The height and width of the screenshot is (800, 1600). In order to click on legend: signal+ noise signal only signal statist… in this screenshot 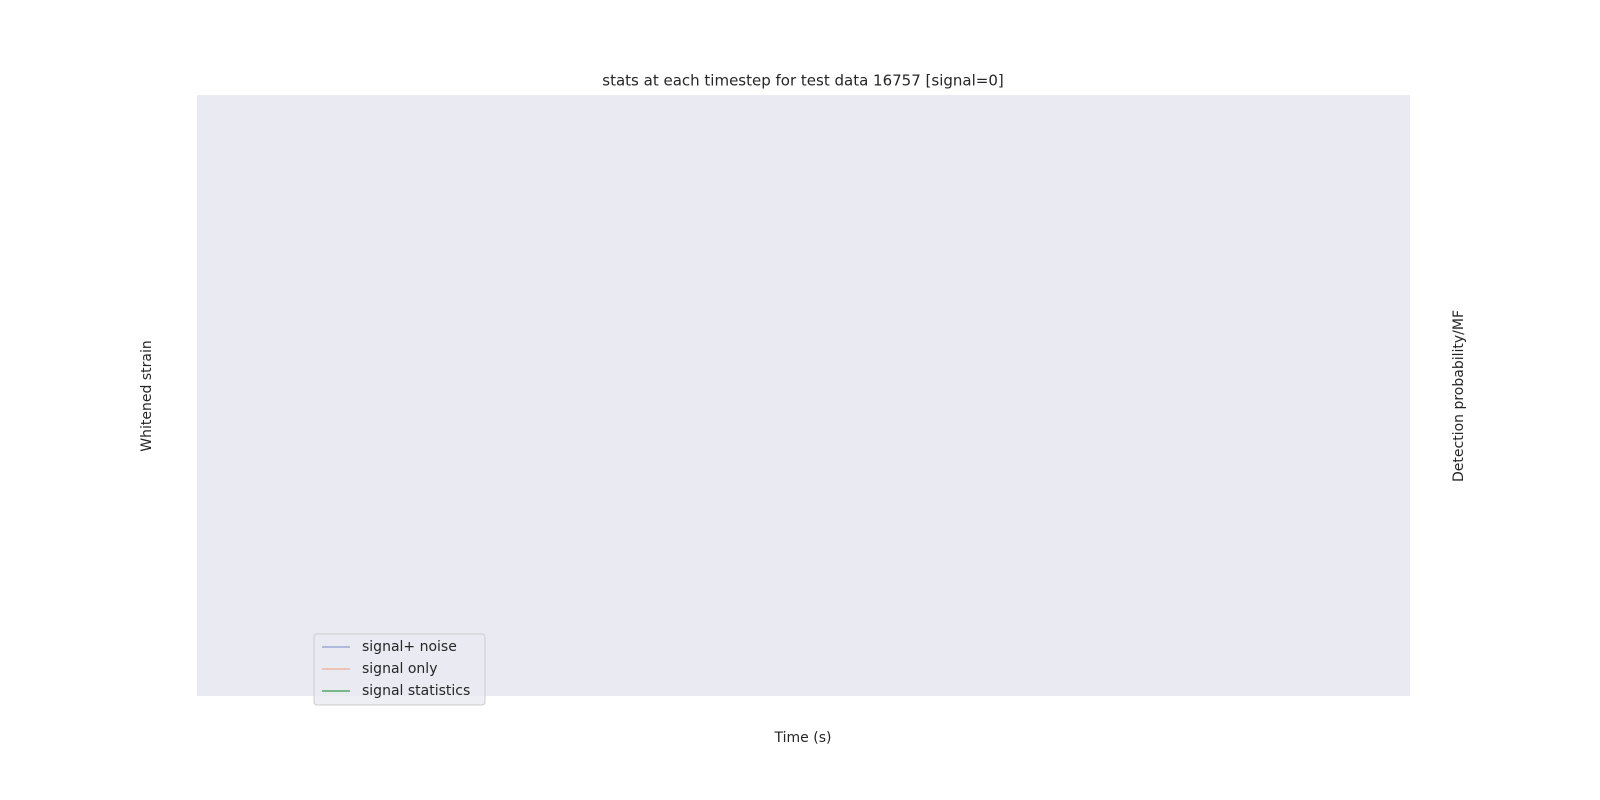, I will do `click(399, 669)`.